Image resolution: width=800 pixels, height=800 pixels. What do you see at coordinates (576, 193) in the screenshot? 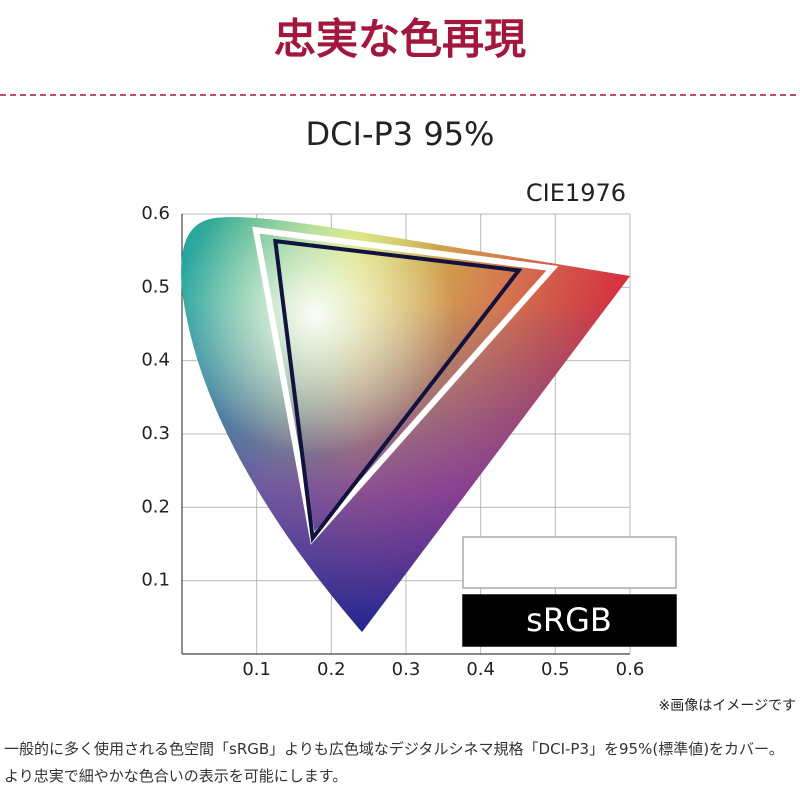
I see `diagram-label: CIE1976` at bounding box center [576, 193].